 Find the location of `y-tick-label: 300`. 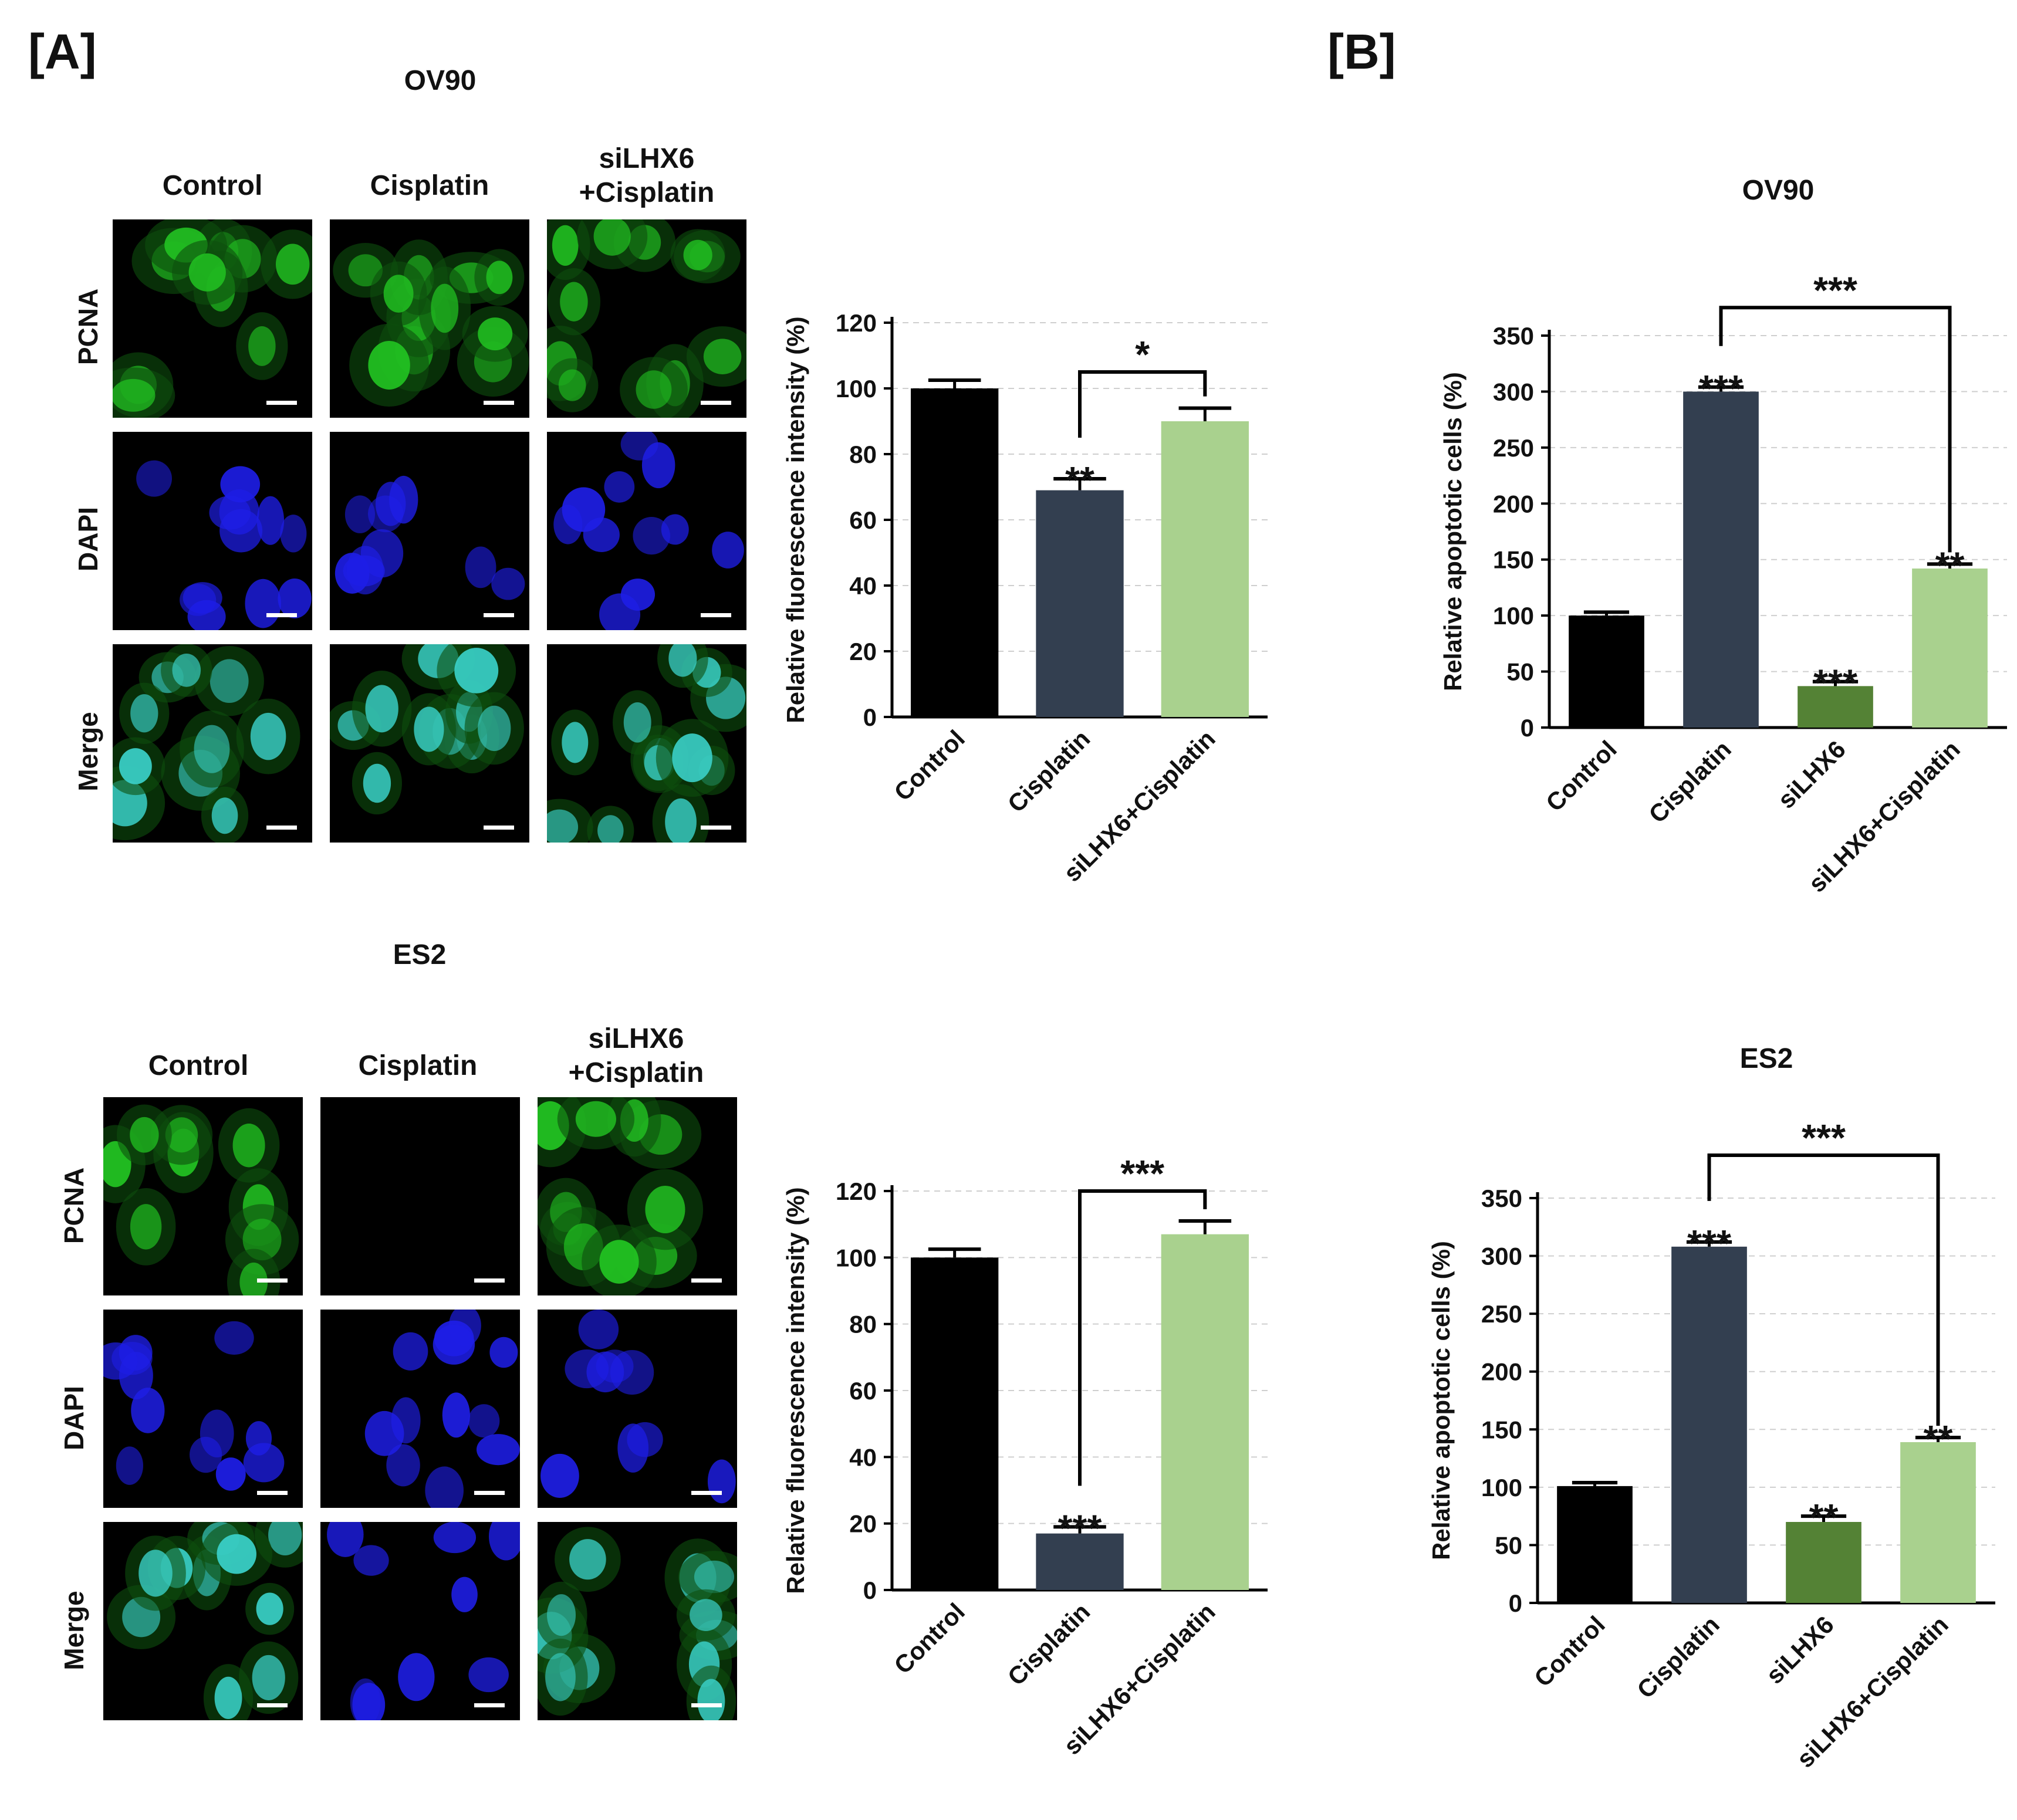

y-tick-label: 300 is located at coordinates (1513, 391).